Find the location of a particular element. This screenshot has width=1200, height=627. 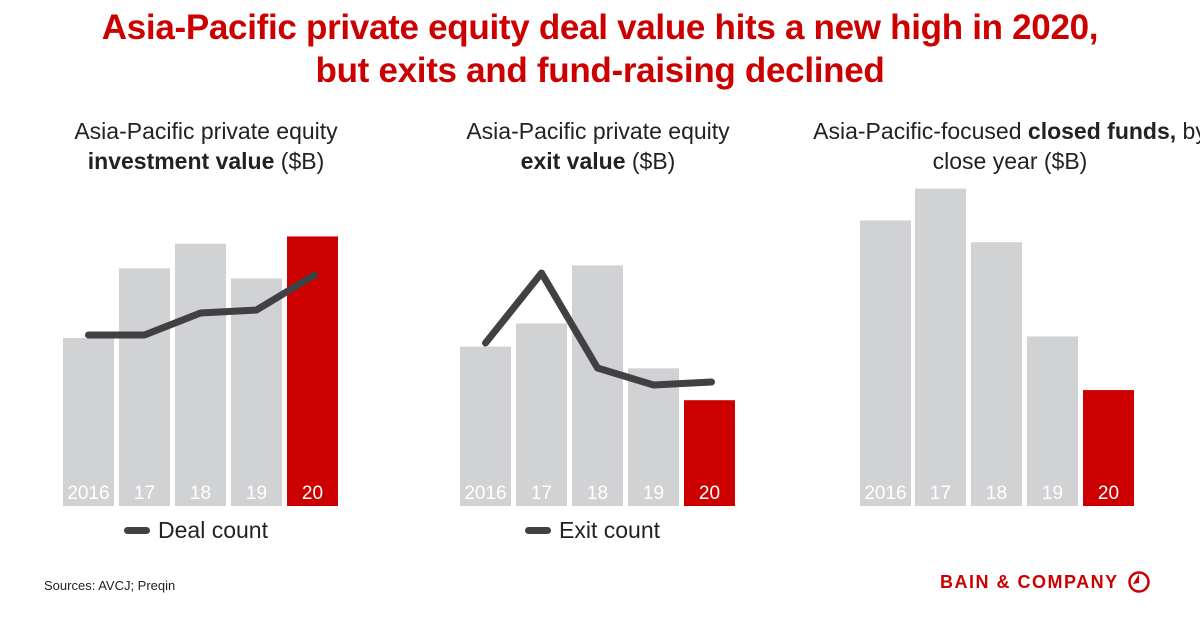

chart-1-line-deal-count is located at coordinates (201, 305).